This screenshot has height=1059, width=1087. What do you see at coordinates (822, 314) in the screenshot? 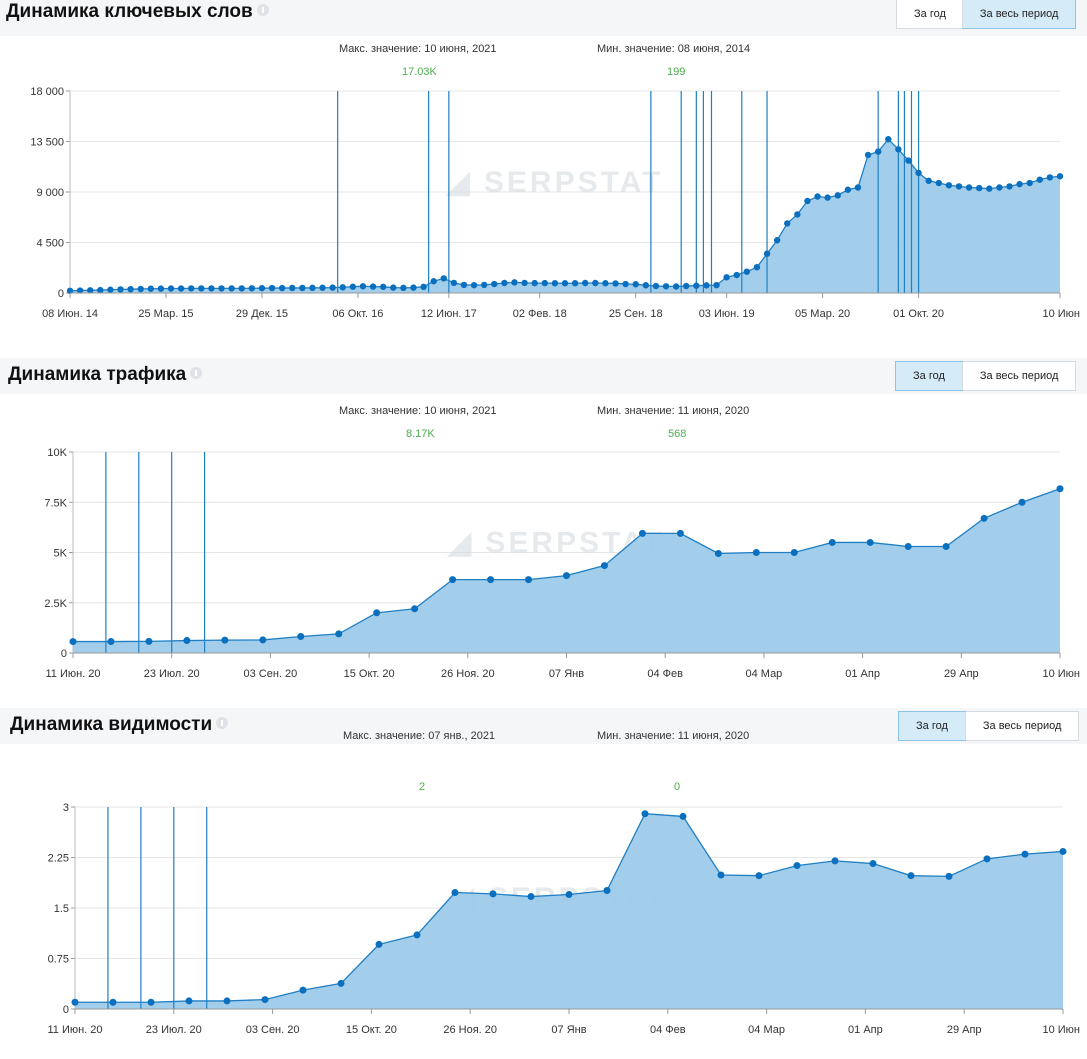
I see `x-tick-label: 05 Мар. 20` at bounding box center [822, 314].